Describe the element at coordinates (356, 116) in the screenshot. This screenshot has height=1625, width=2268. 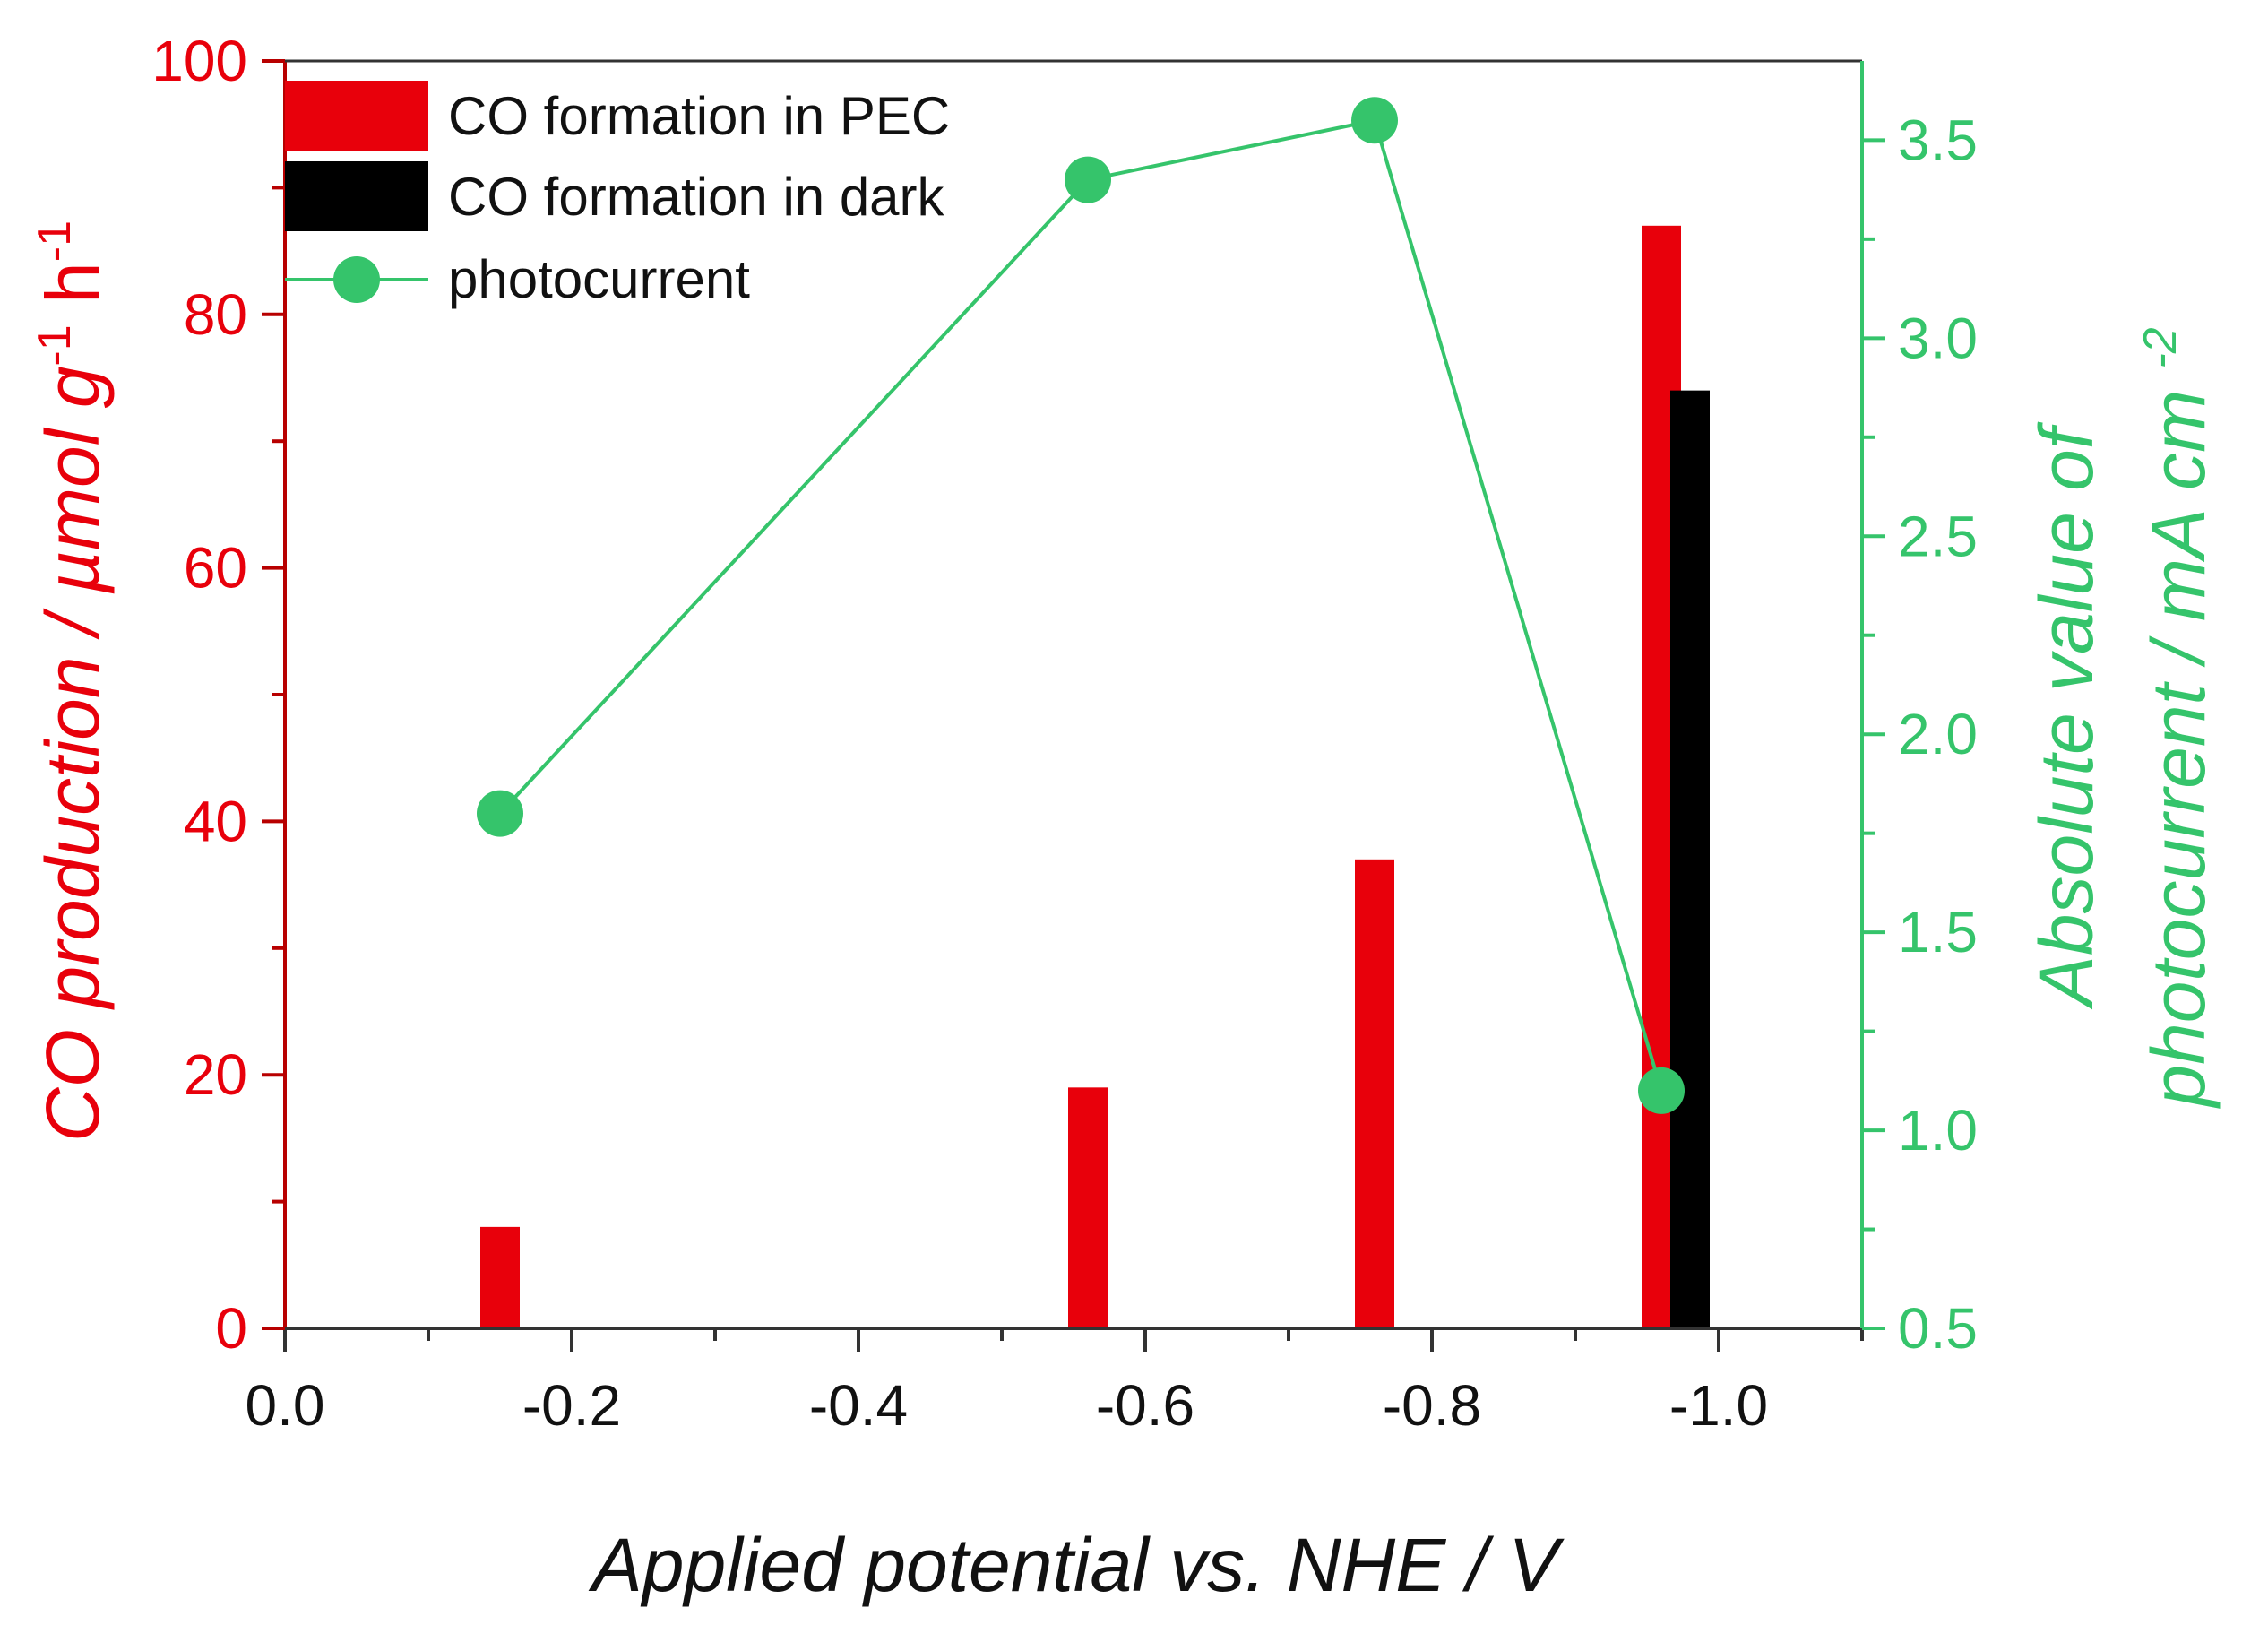
I see `legend-swatch-pec` at that location.